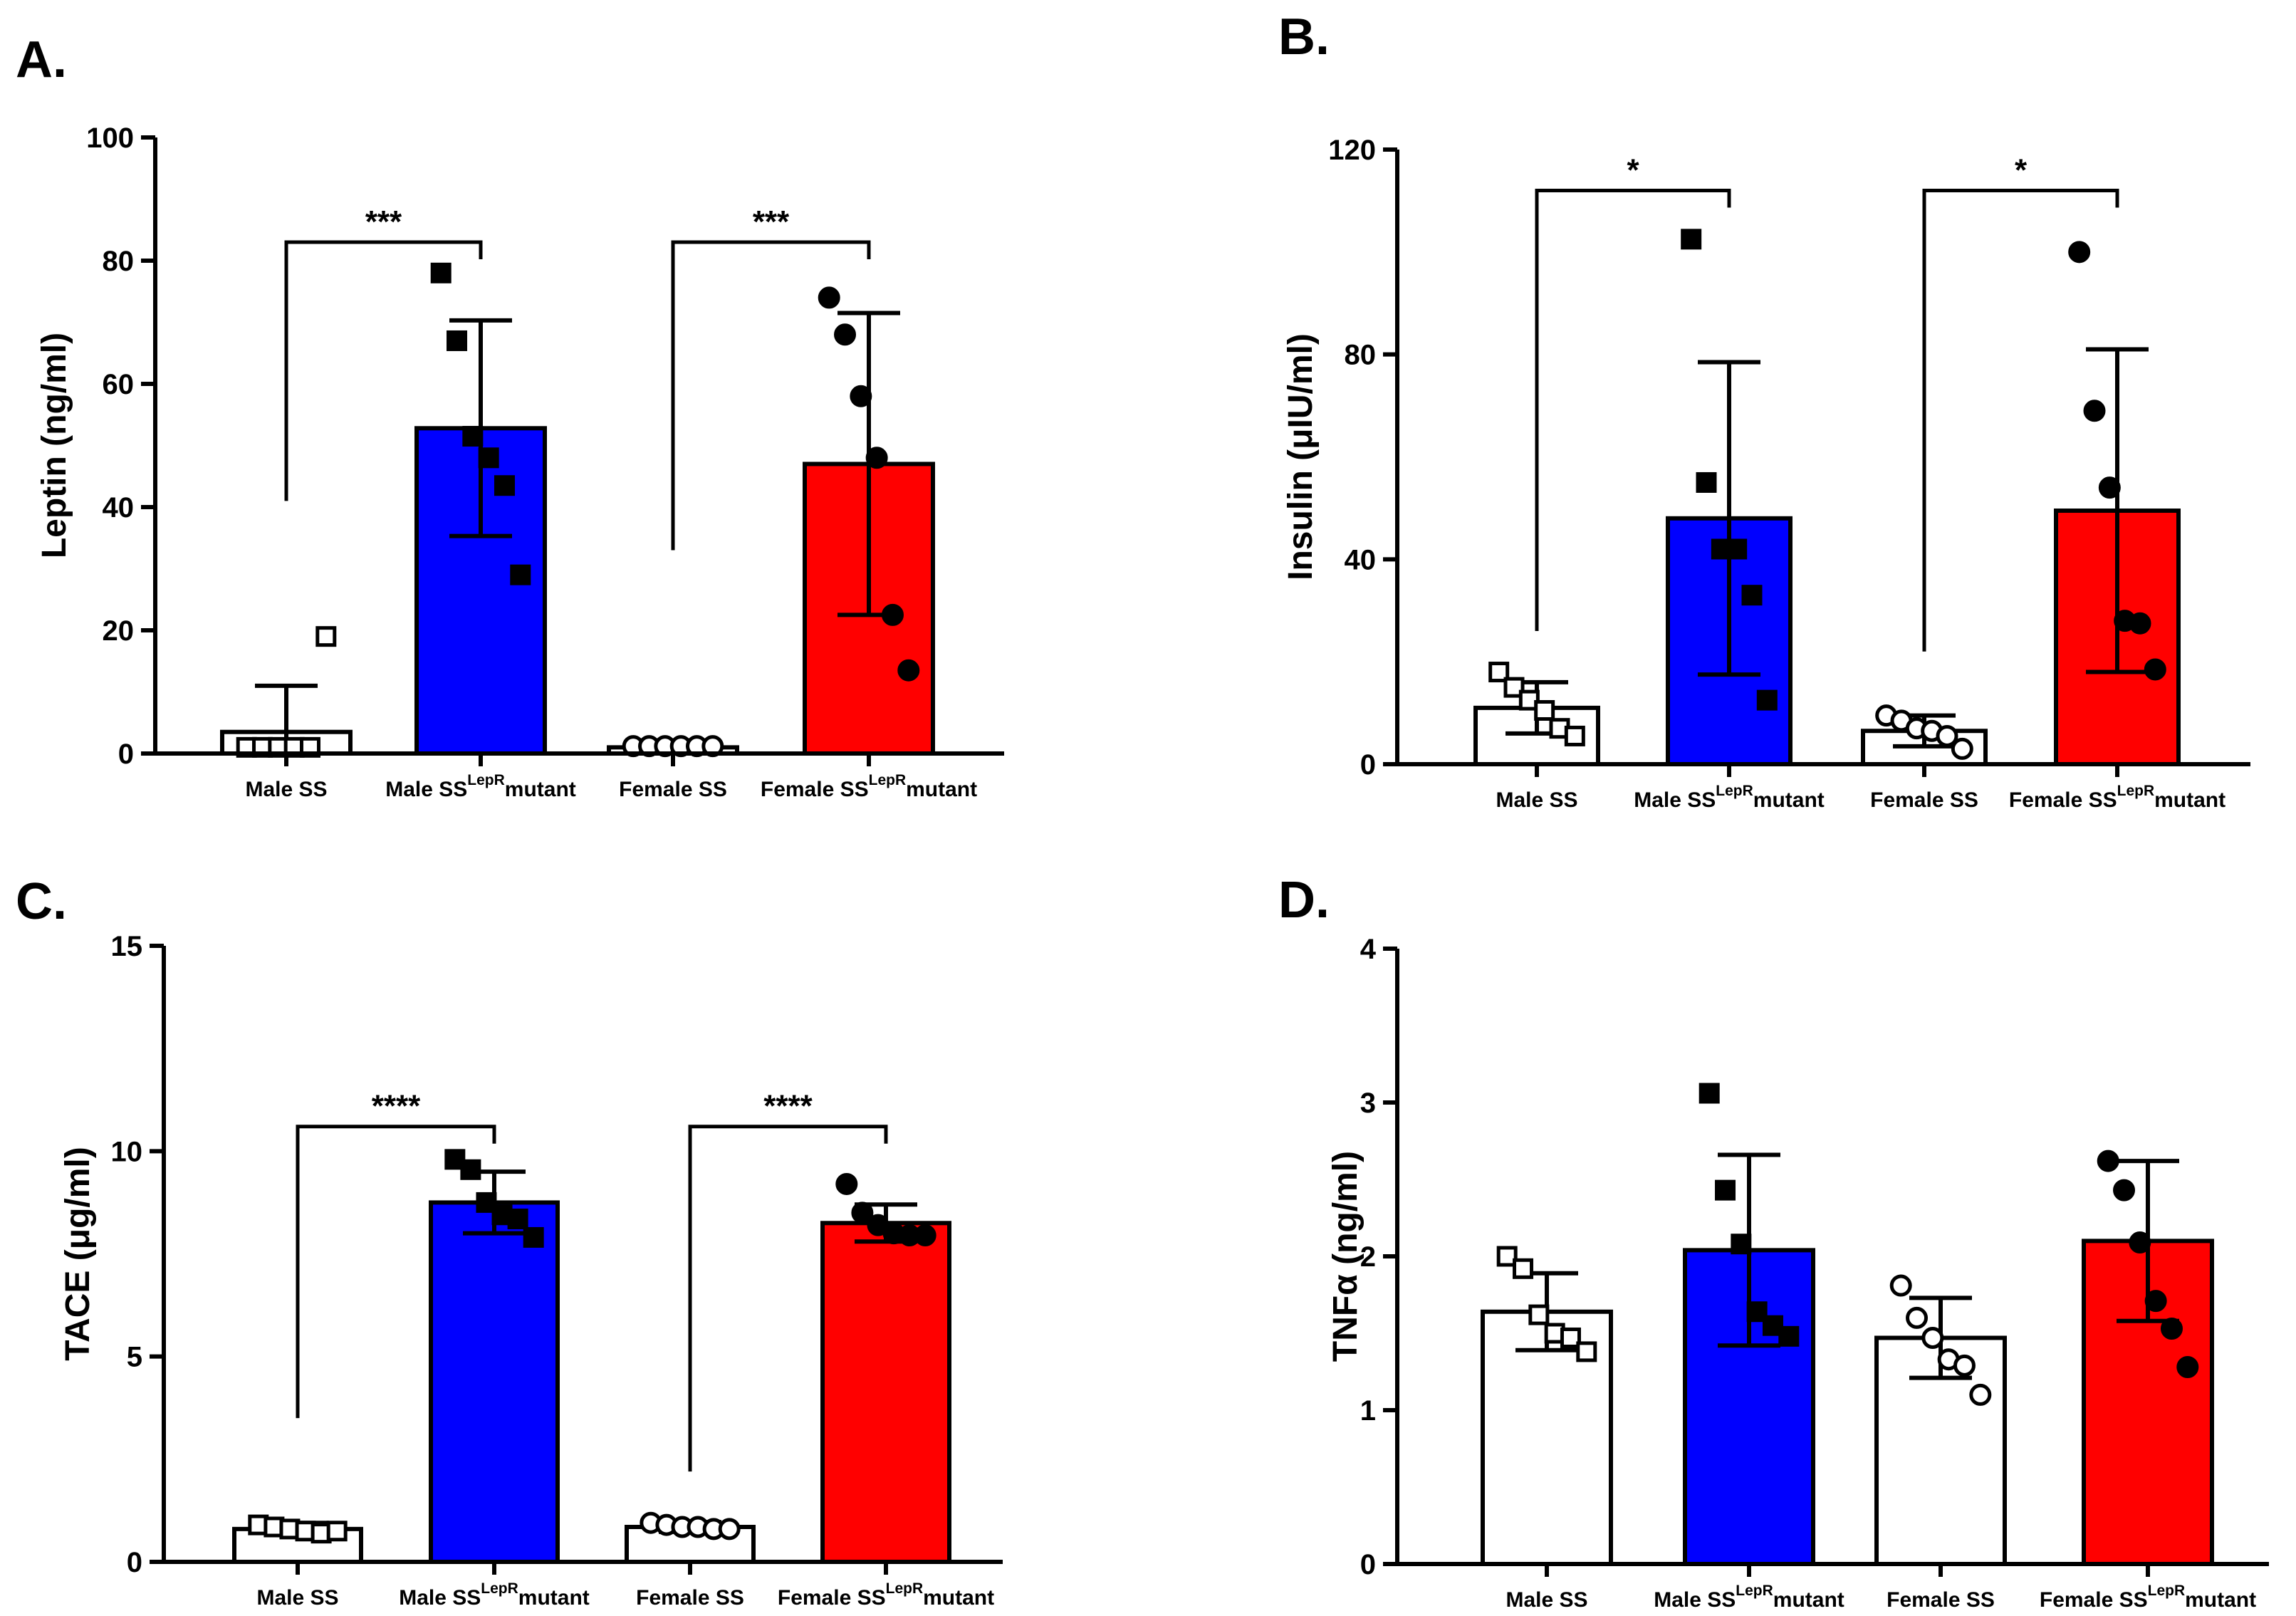 Image resolution: width=2296 pixels, height=1616 pixels. Describe the element at coordinates (885, 1393) in the screenshot. I see `bar-female-ss-lepr-mutant` at that location.